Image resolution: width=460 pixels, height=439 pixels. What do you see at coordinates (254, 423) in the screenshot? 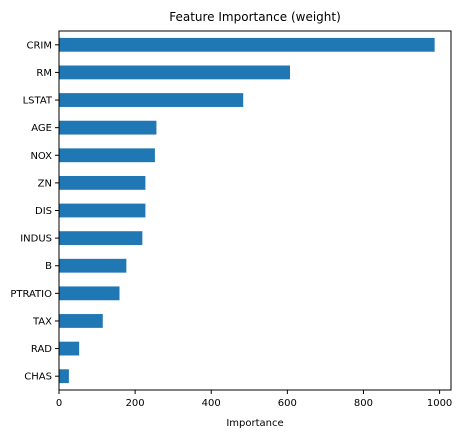
I see `x-axis-label: Importance` at bounding box center [254, 423].